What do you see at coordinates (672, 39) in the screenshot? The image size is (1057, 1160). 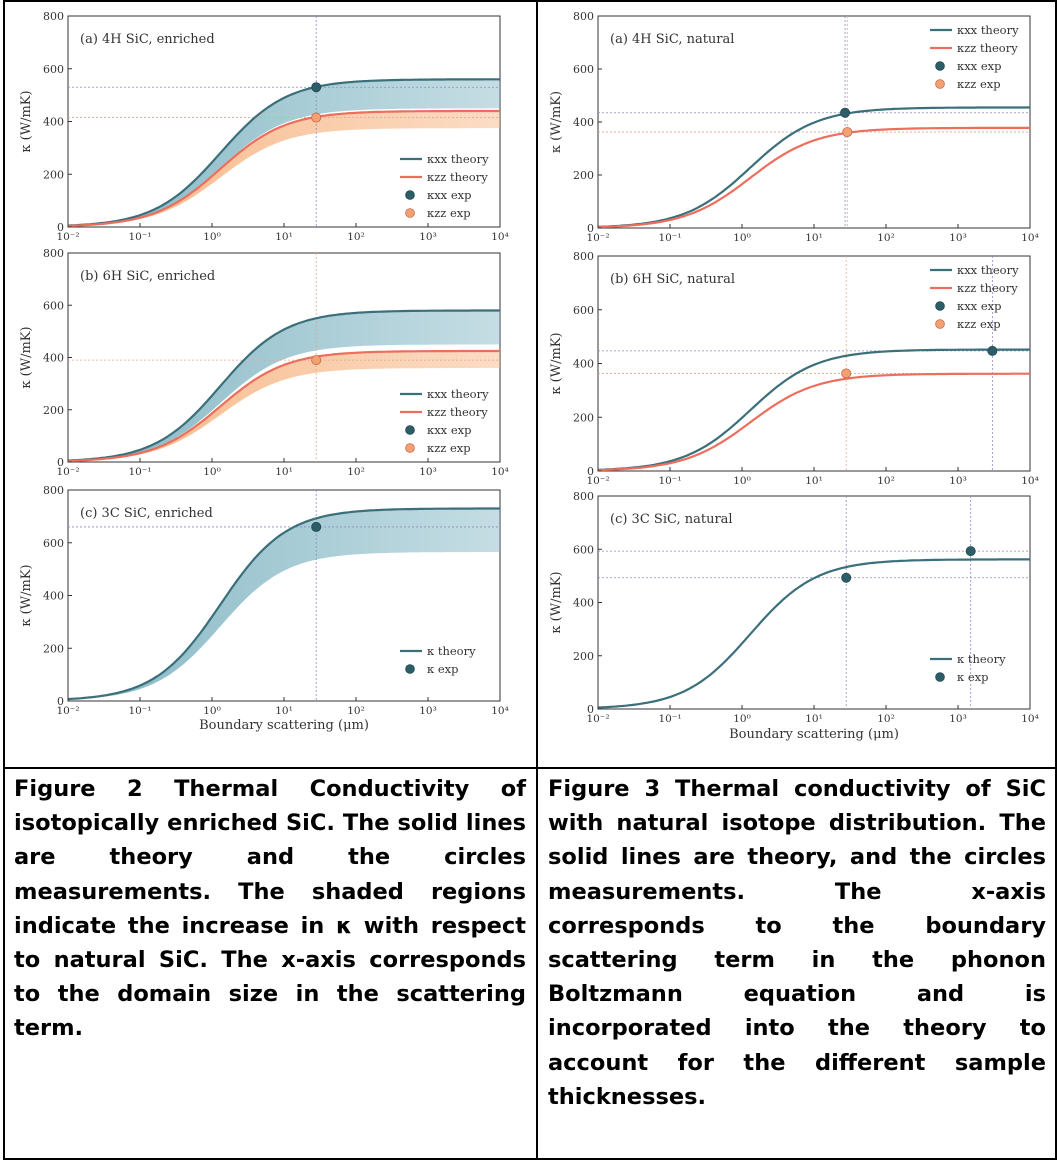 I see `panel-label: (a) 4H SiC, natural` at bounding box center [672, 39].